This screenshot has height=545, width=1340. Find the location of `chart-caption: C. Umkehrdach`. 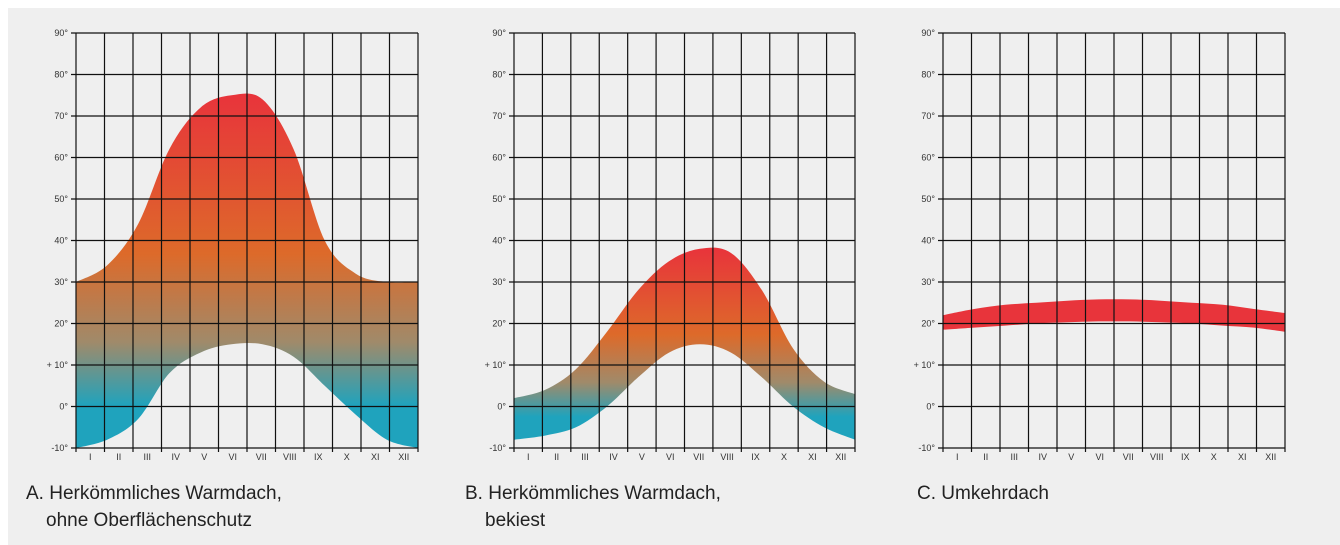

chart-caption: C. Umkehrdach is located at coordinates (983, 493).